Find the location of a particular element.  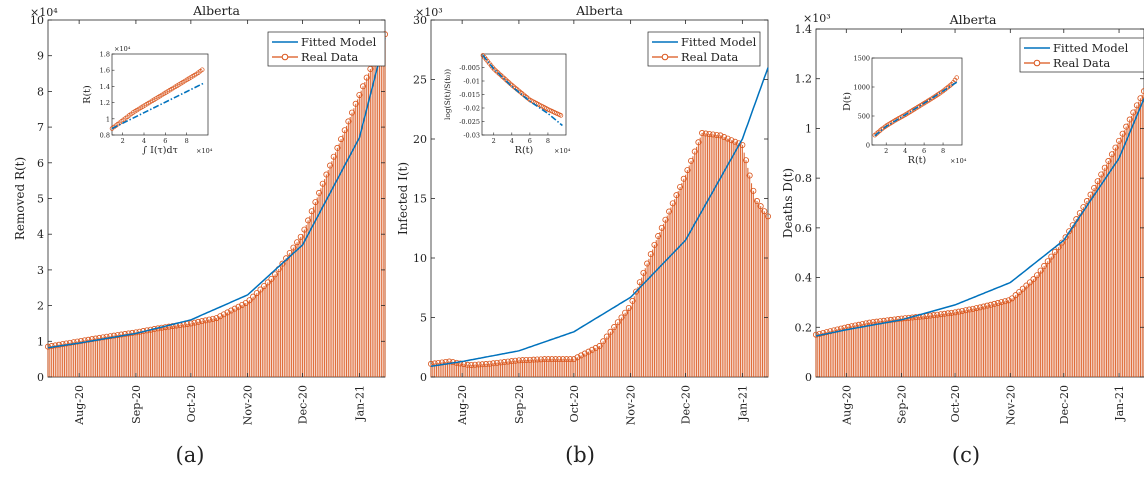

inset-plot: 2 4 6 8 0.8 1 1.2 1.4 1.6 1.8 ×10⁴ ×10⁴ ∫ I(τ)dτ R(t) is located at coordinates (147, 100).